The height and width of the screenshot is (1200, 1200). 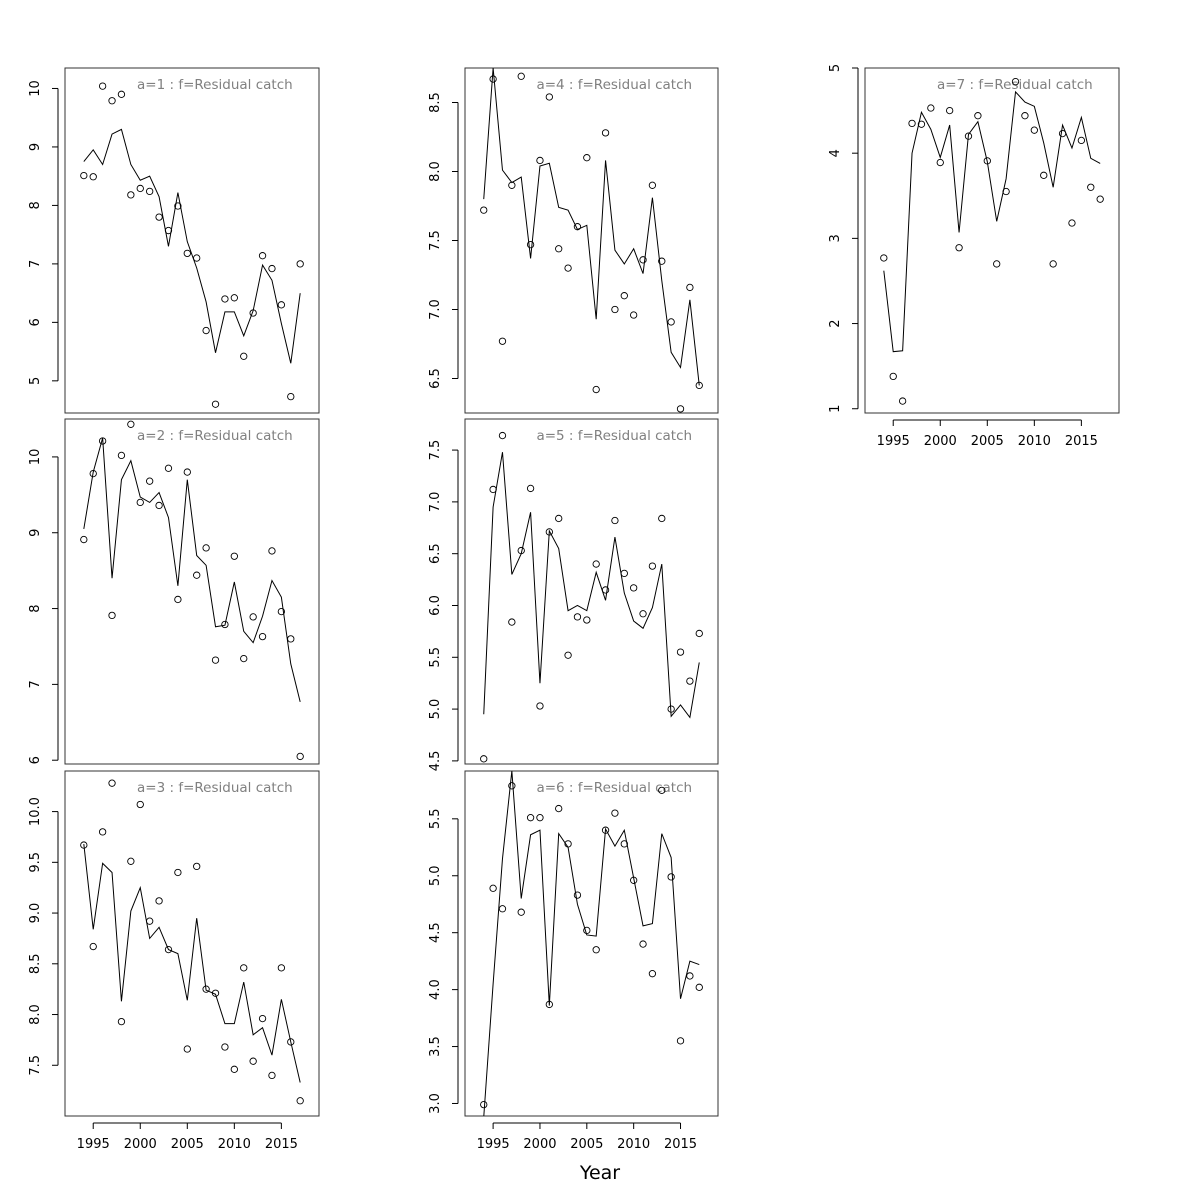 What do you see at coordinates (43, 232) in the screenshot?
I see `y-axis: 5 6 7 8 9 10` at bounding box center [43, 232].